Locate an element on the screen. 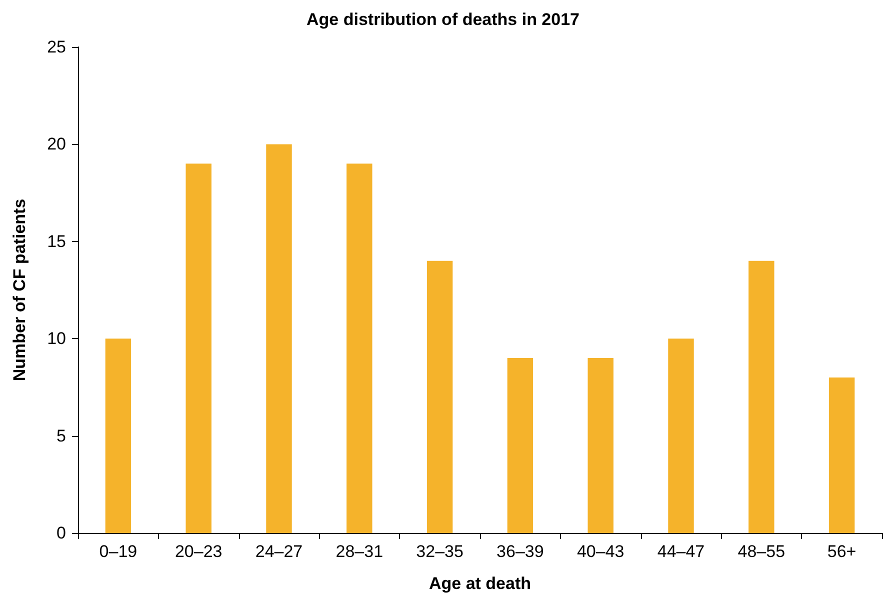 The height and width of the screenshot is (598, 886). x-tick-label: 20–23 is located at coordinates (198, 551).